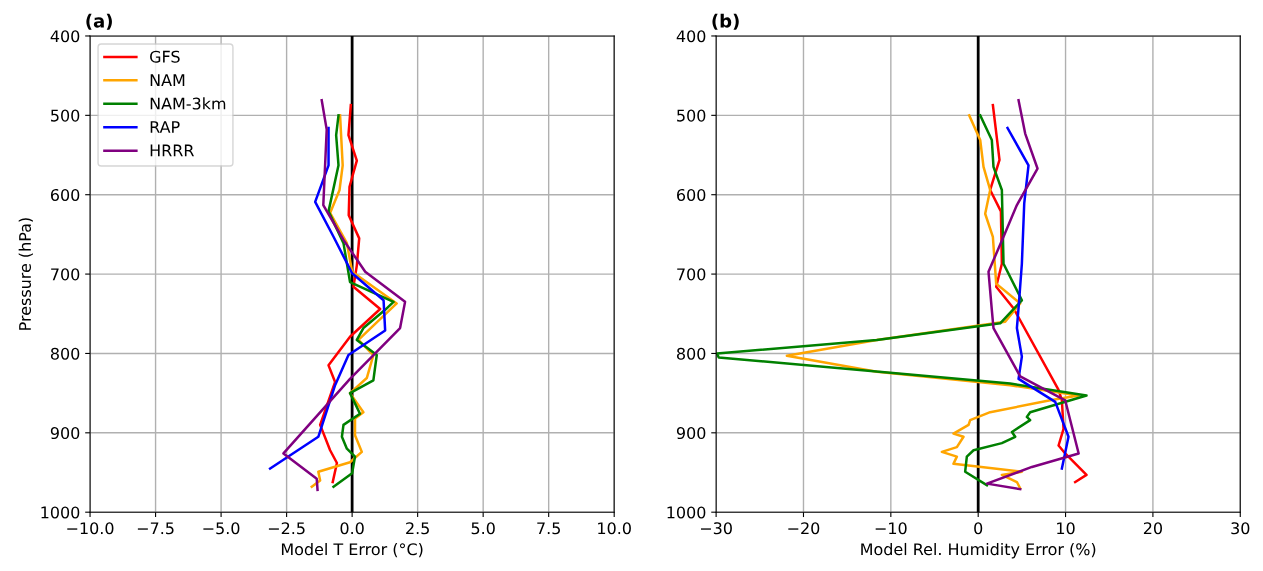 This screenshot has width=1263, height=571. I want to click on legend-label: NAM, so click(167, 80).